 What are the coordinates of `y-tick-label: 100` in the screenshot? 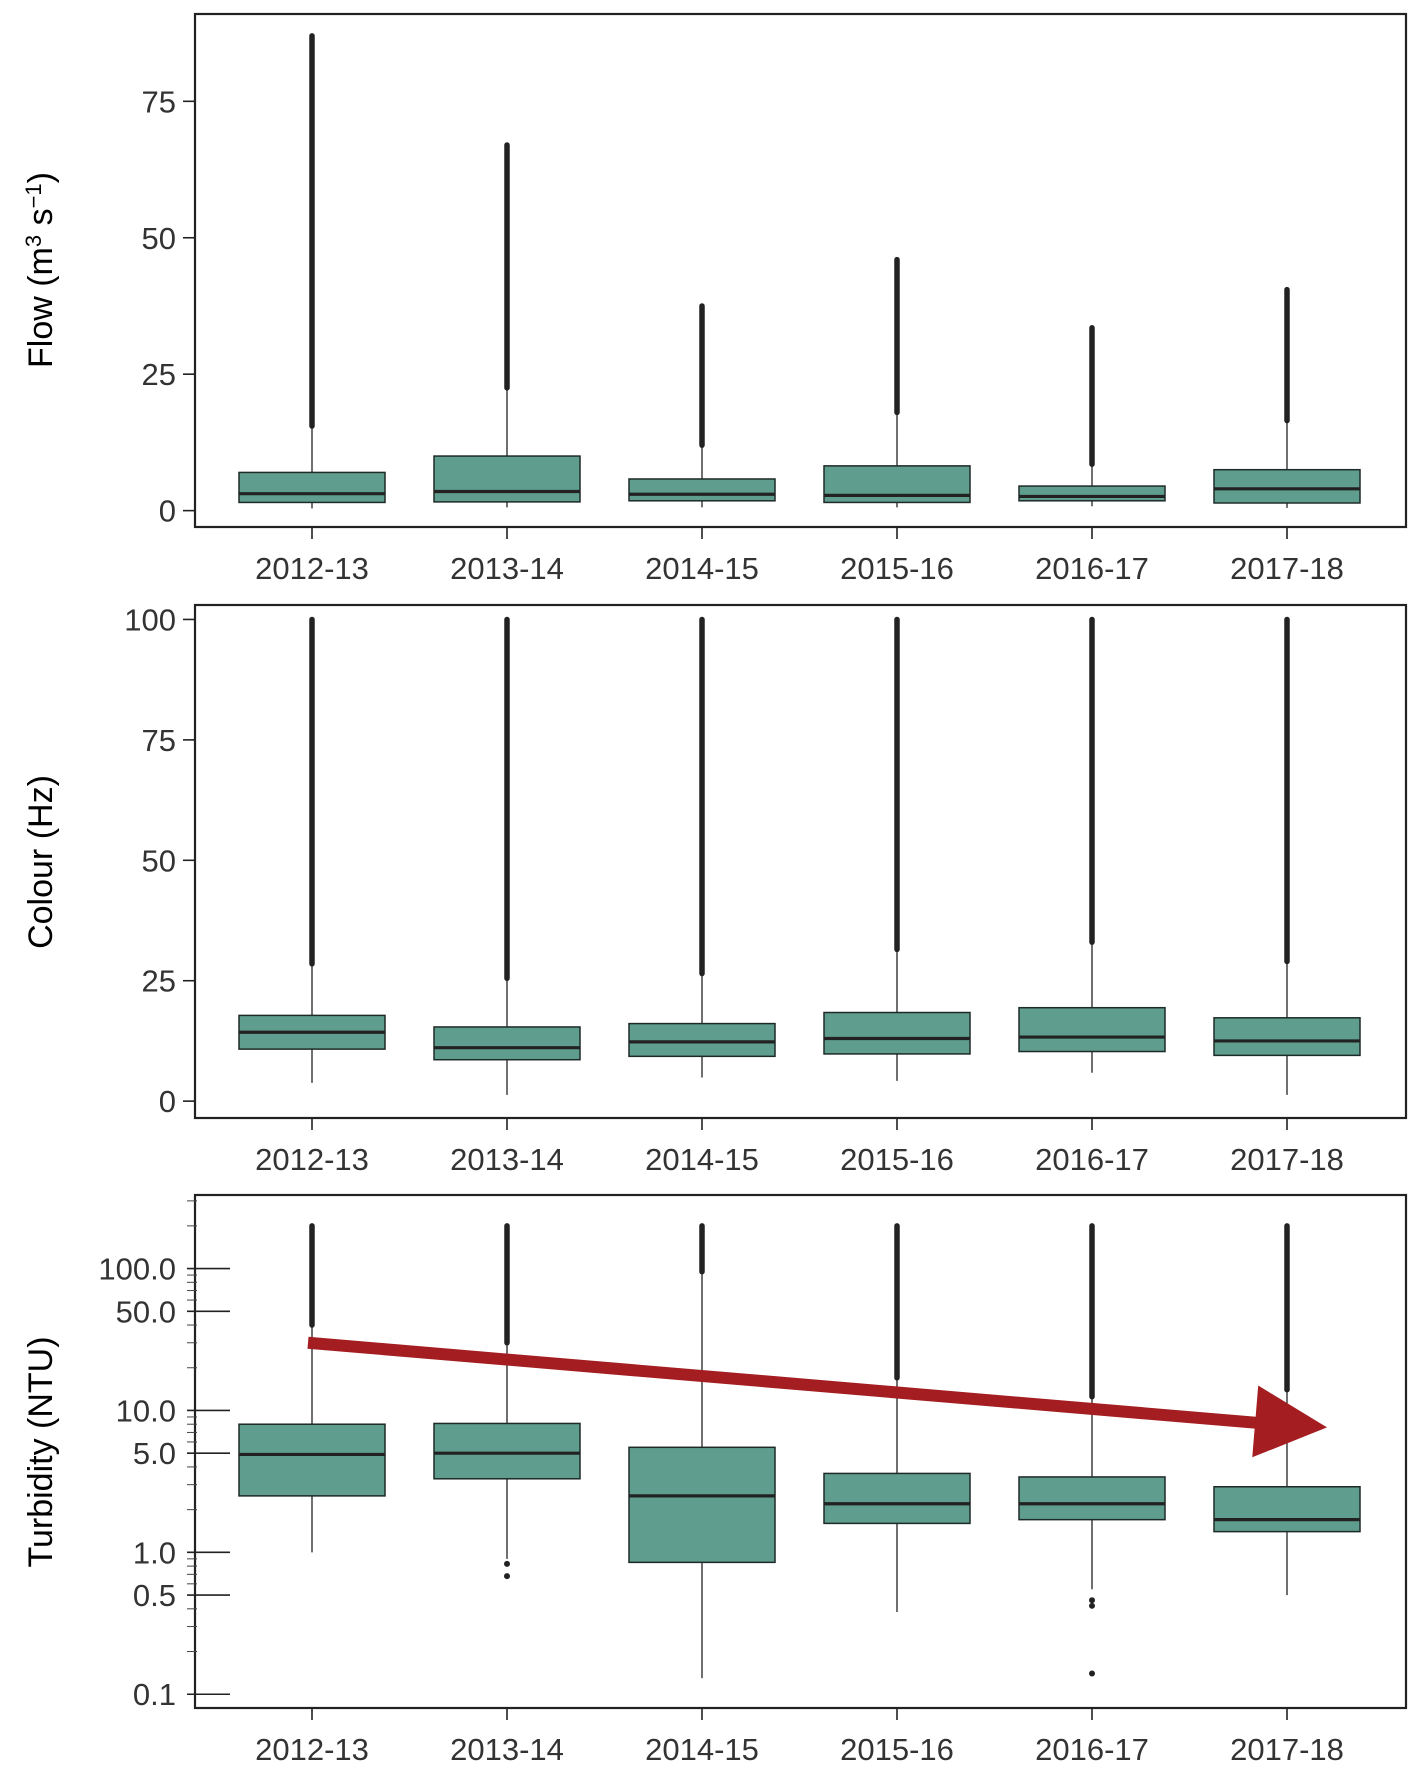 It's located at (150, 619).